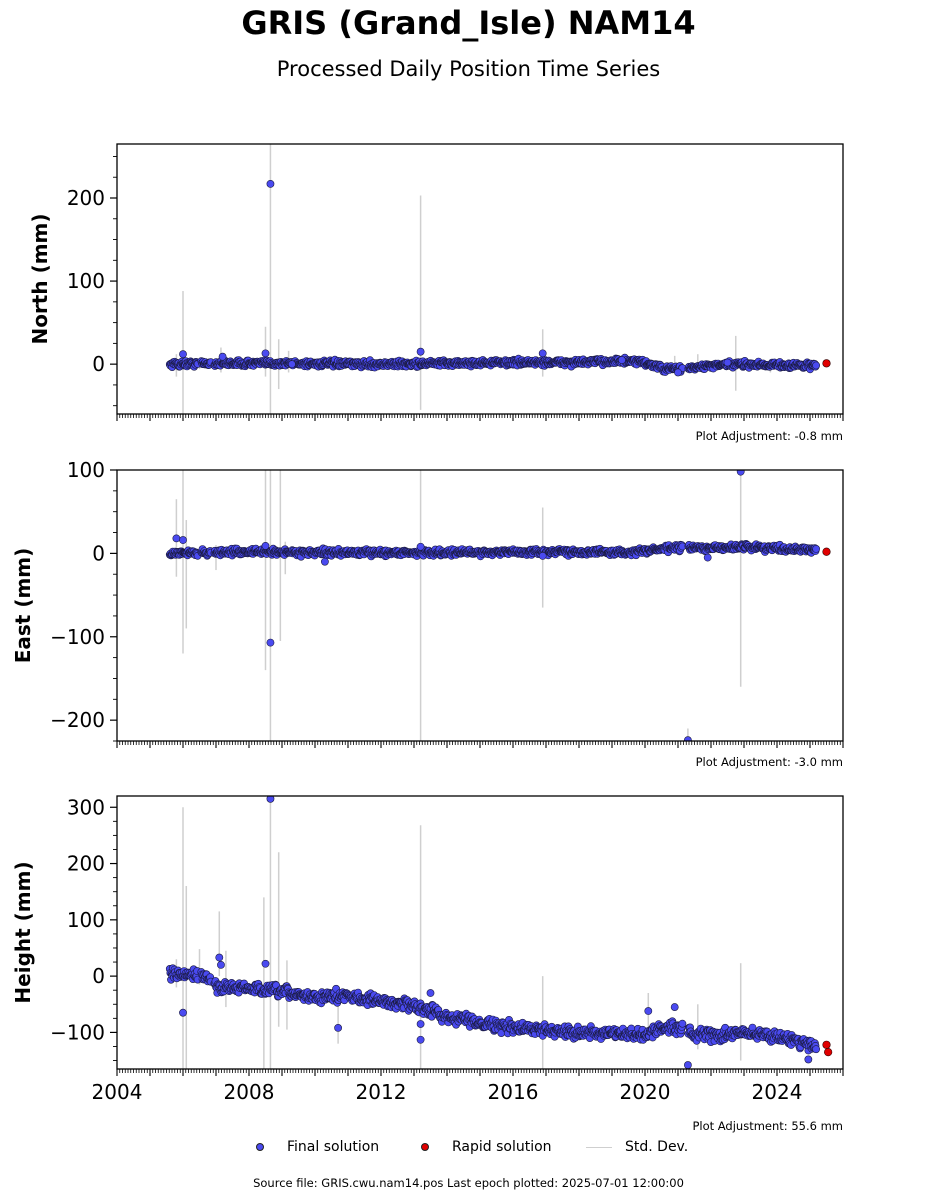 The width and height of the screenshot is (937, 1200). What do you see at coordinates (86, 807) in the screenshot?
I see `y-tick-label: 300` at bounding box center [86, 807].